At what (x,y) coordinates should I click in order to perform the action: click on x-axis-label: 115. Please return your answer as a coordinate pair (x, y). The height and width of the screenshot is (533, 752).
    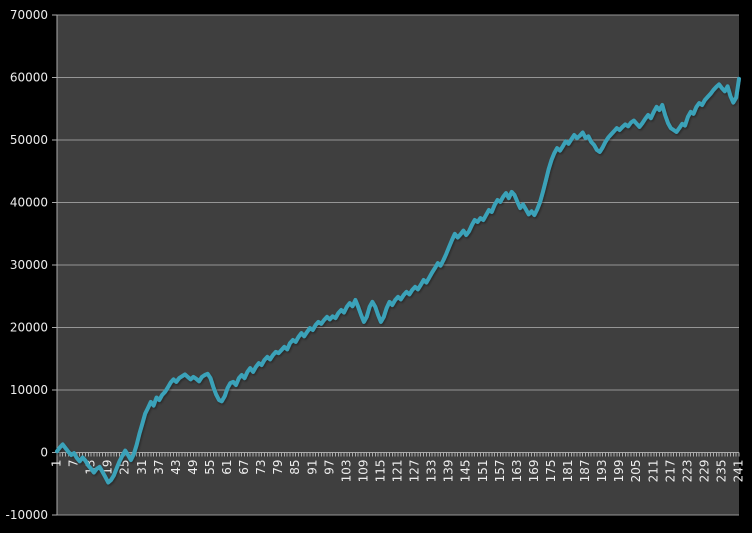
    Looking at the image, I should click on (380, 471).